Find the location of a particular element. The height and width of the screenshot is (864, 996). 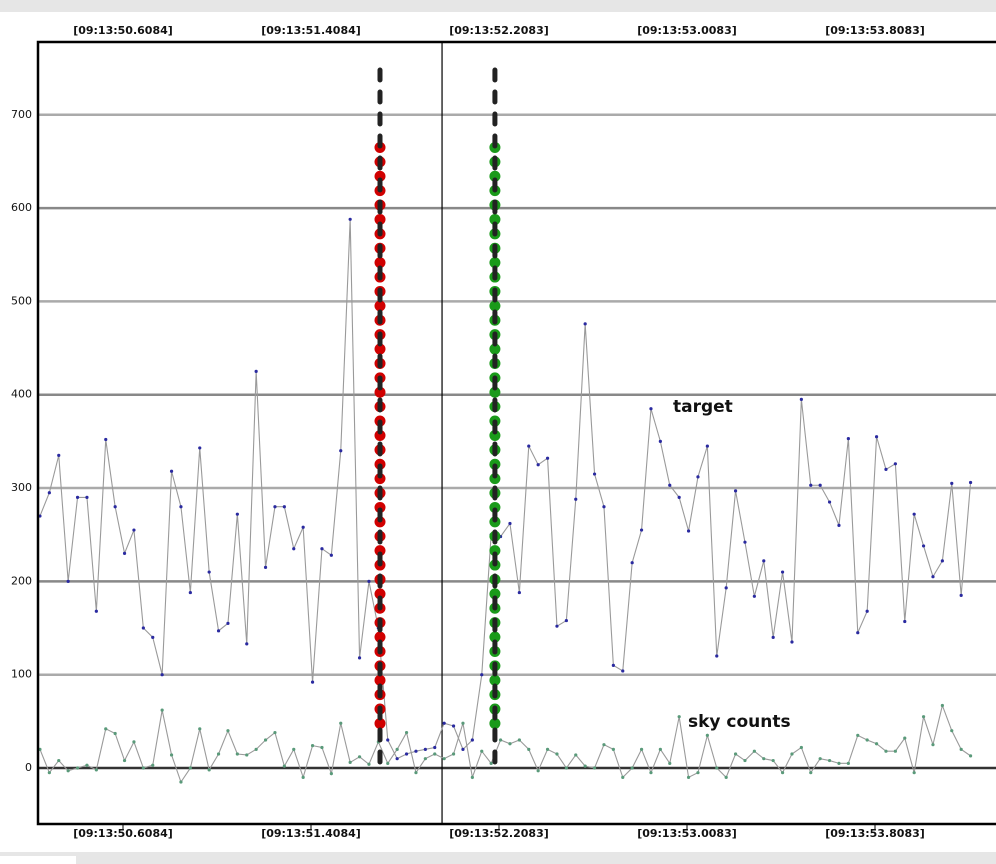

x-tick-label: [09:13:53.0083] is located at coordinates (687, 833).